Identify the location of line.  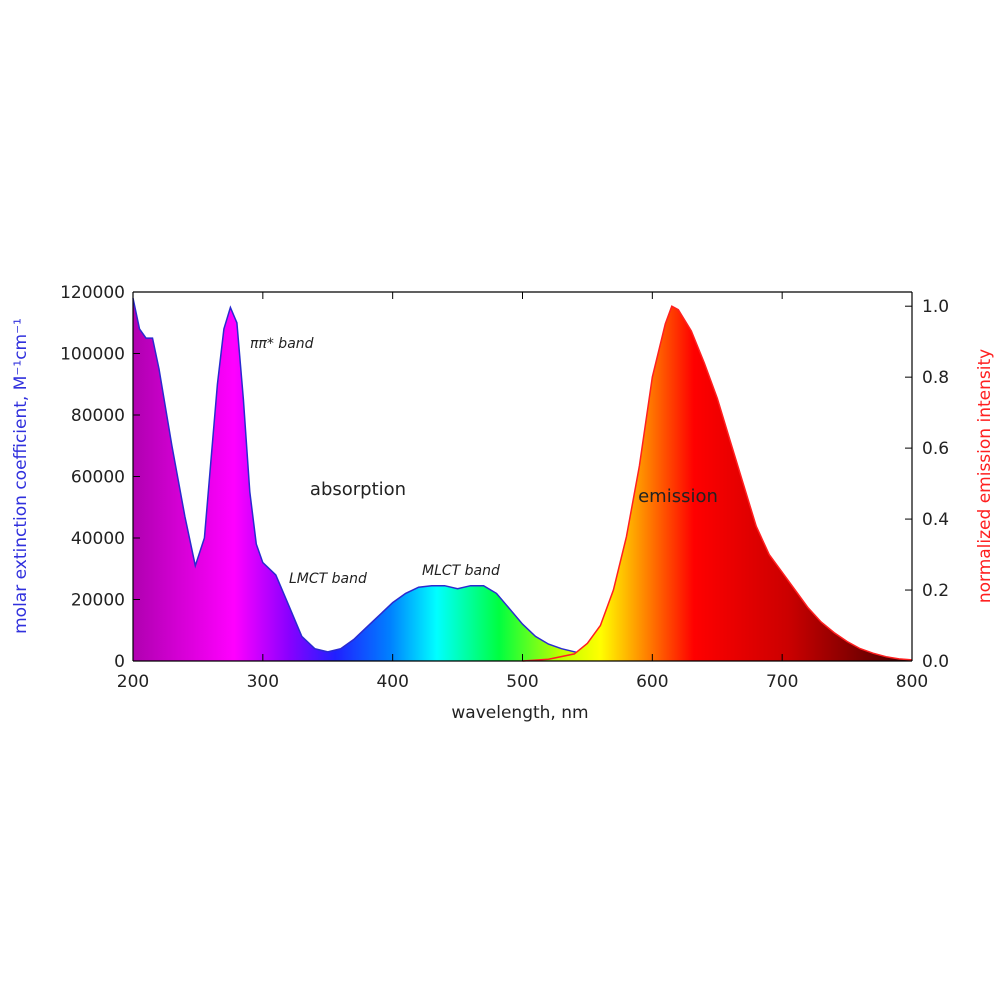
(717, 483).